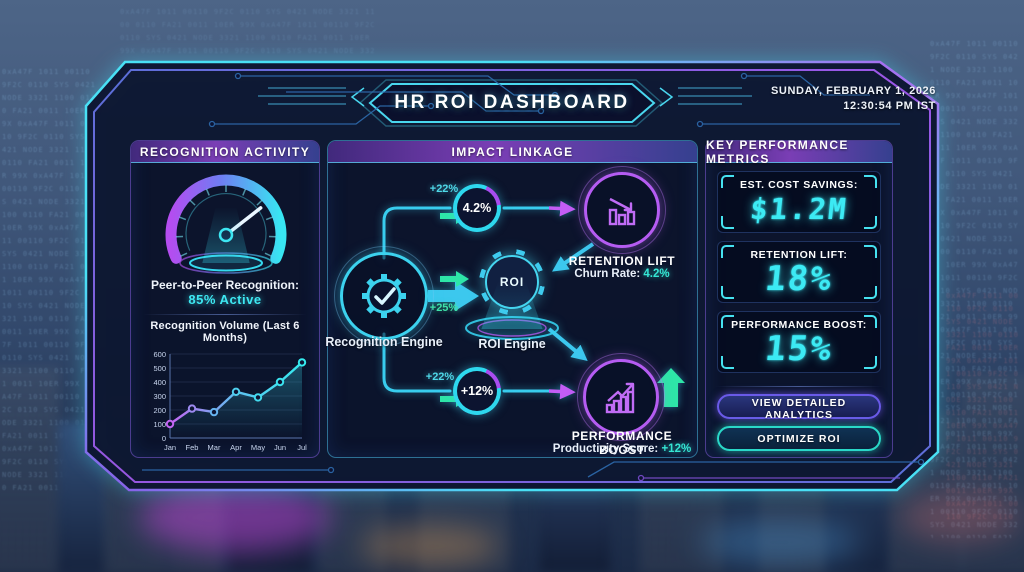  Describe the element at coordinates (799, 209) in the screenshot. I see `metric-value: $1.2M` at that location.